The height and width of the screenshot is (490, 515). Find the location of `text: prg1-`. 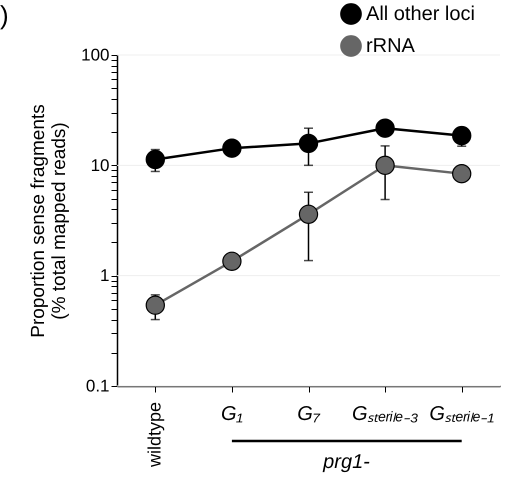

text: prg1- is located at coordinates (346, 462).